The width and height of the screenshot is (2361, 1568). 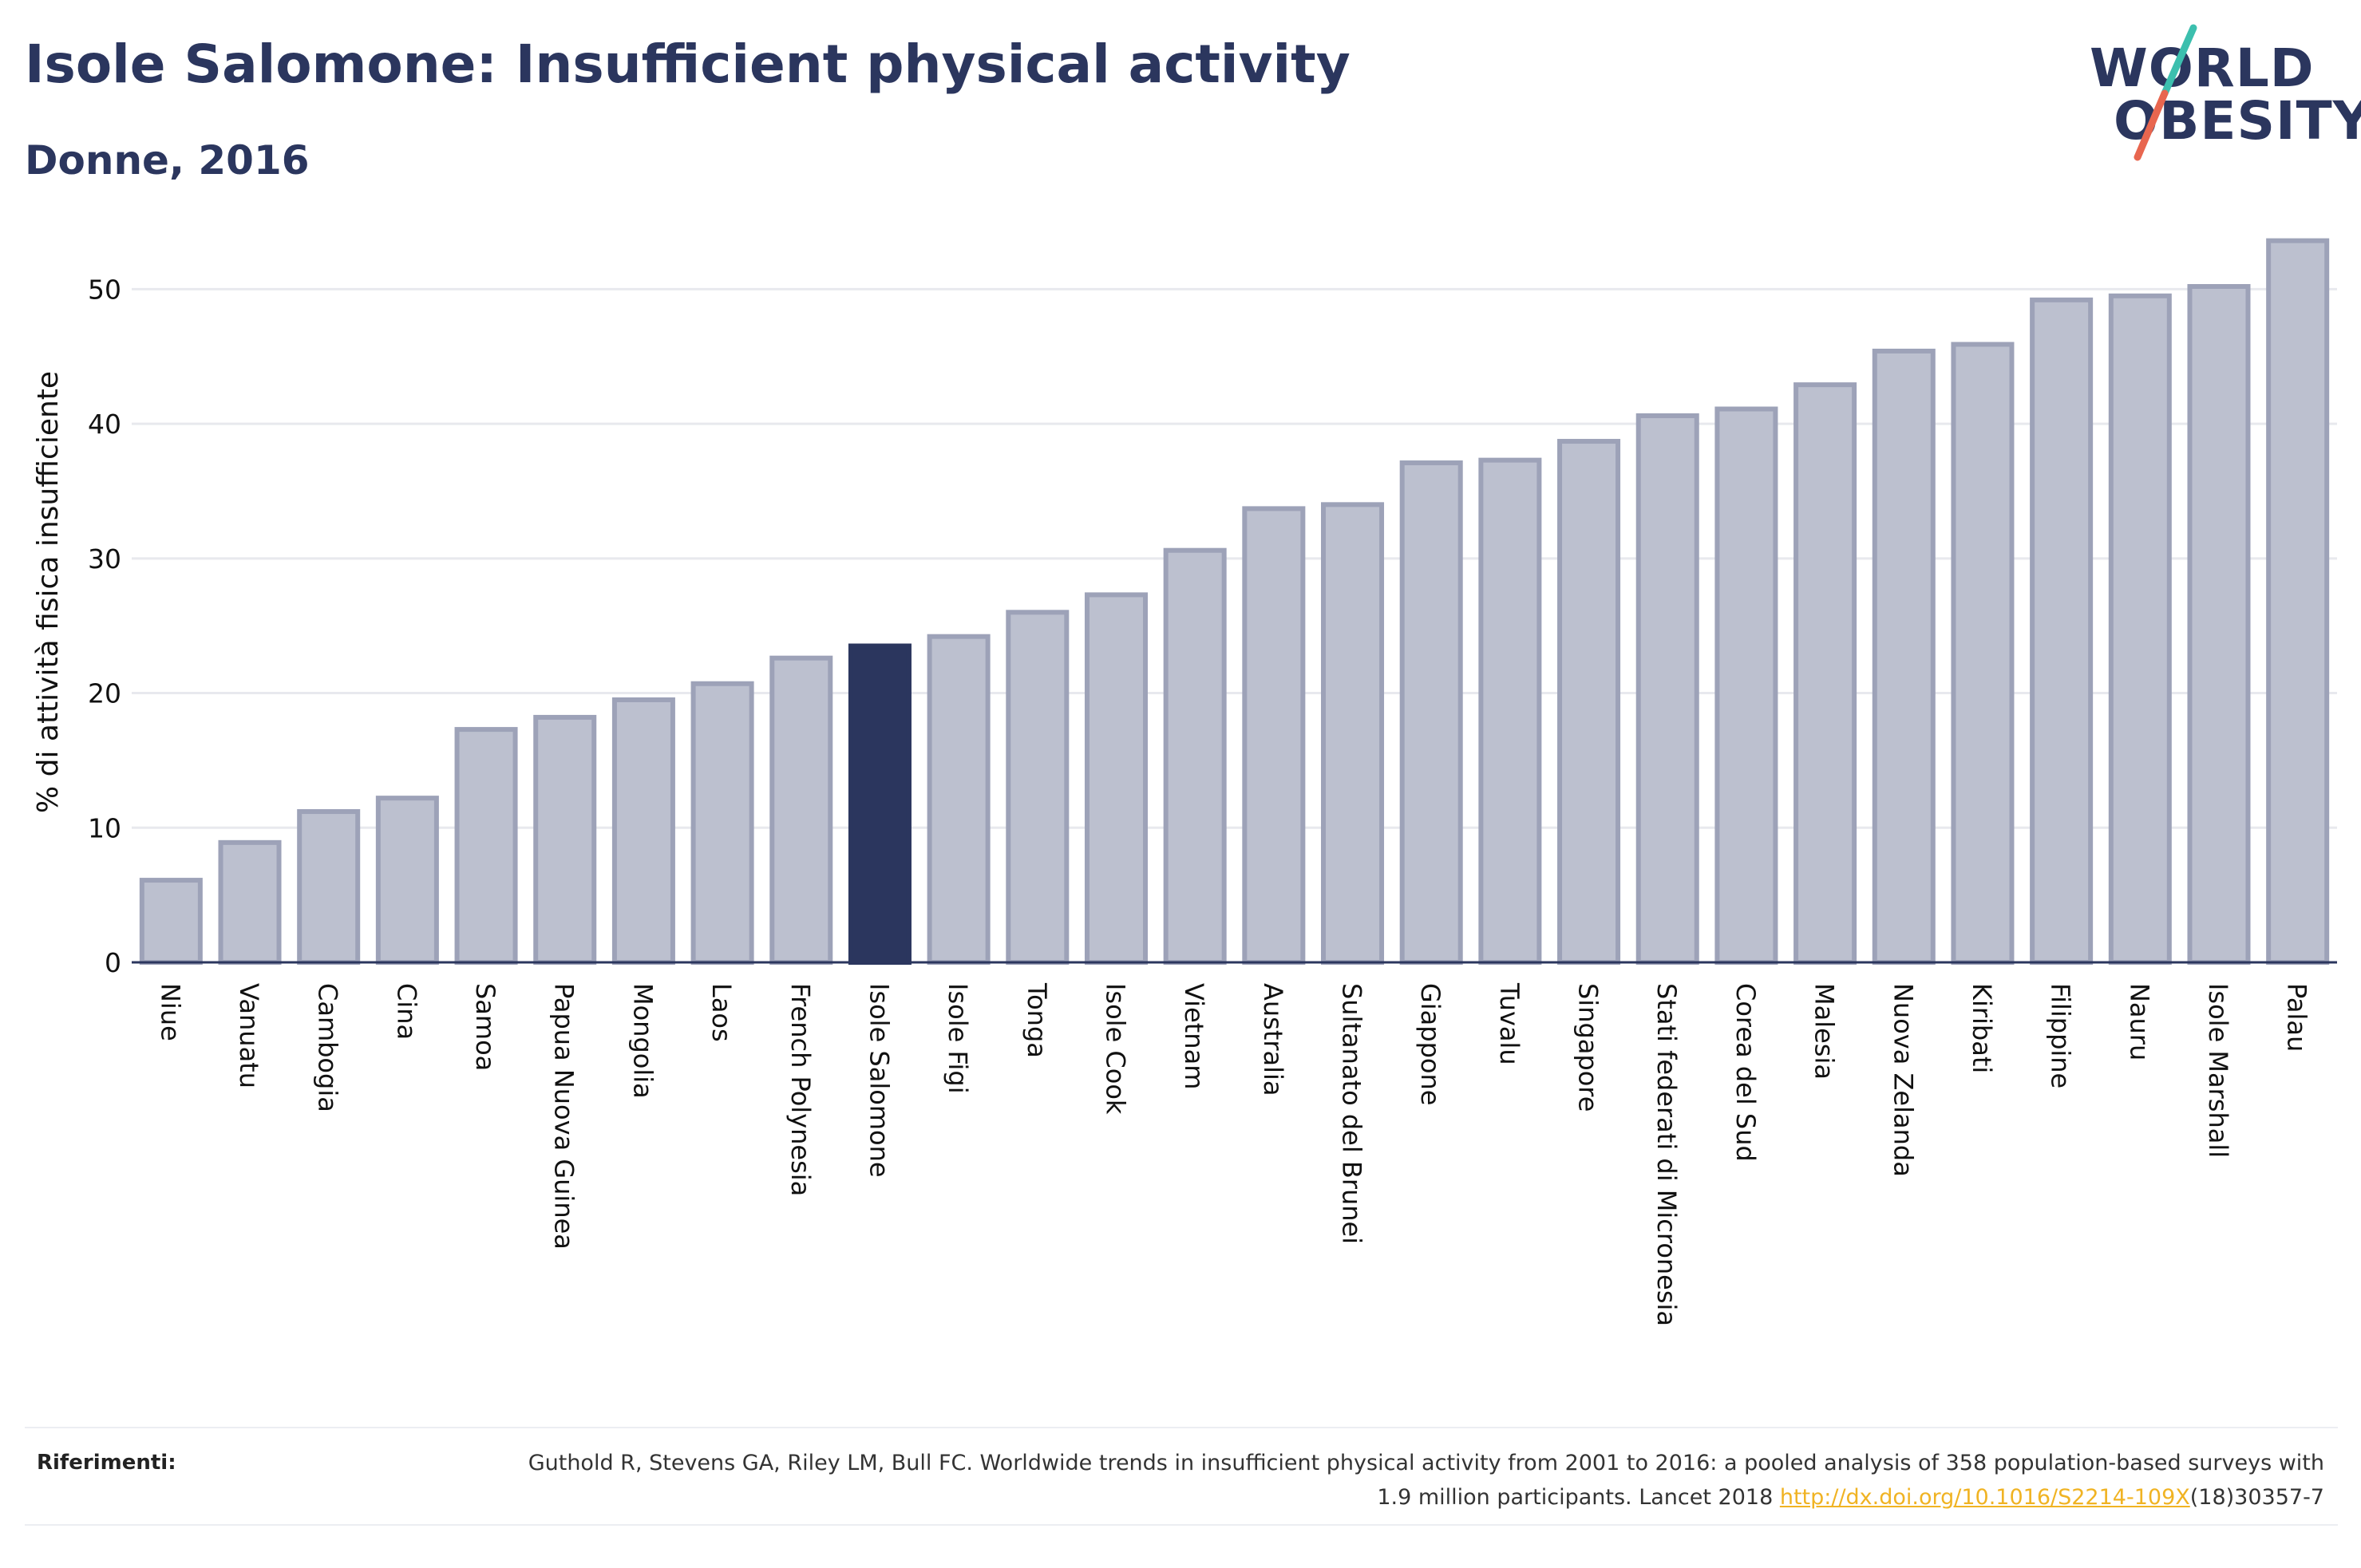 What do you see at coordinates (167, 160) in the screenshot?
I see `chart-subtitle: Donne, 2016` at bounding box center [167, 160].